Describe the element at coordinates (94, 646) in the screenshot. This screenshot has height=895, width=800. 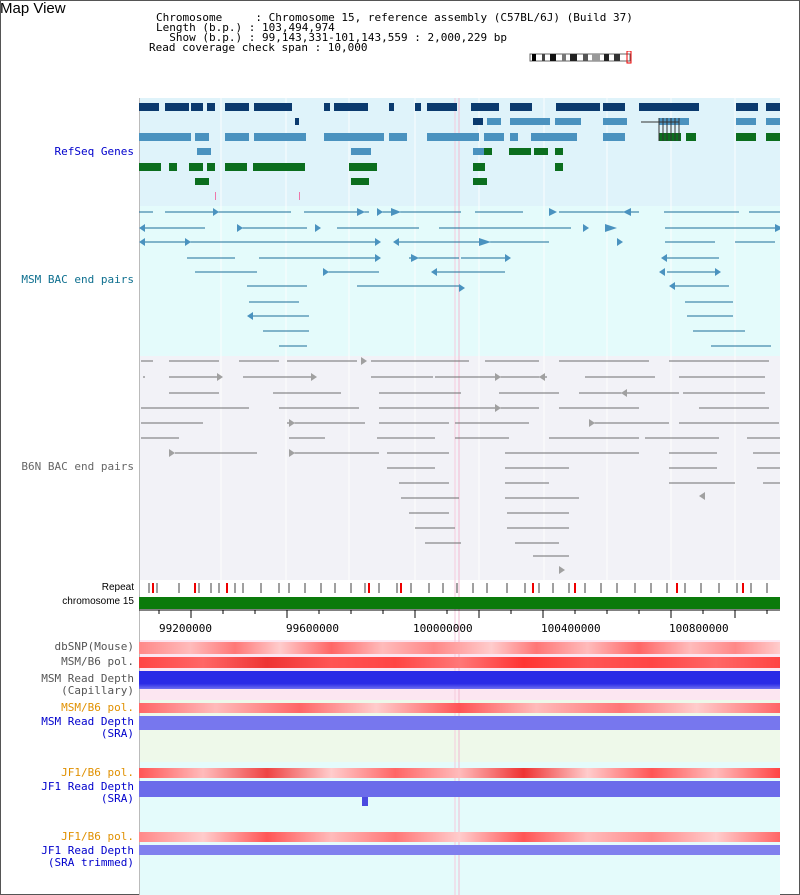
I see `track-label-dbsnp: dbSNP(Mouse)` at that location.